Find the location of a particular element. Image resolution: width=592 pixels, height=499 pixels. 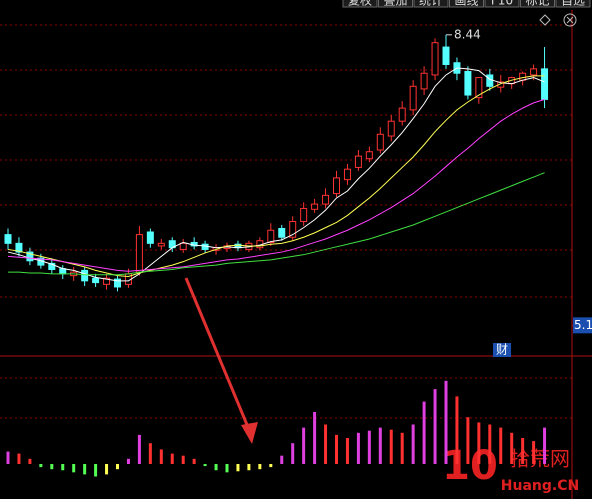

toolbar-label: 复权 is located at coordinates (360, 4).